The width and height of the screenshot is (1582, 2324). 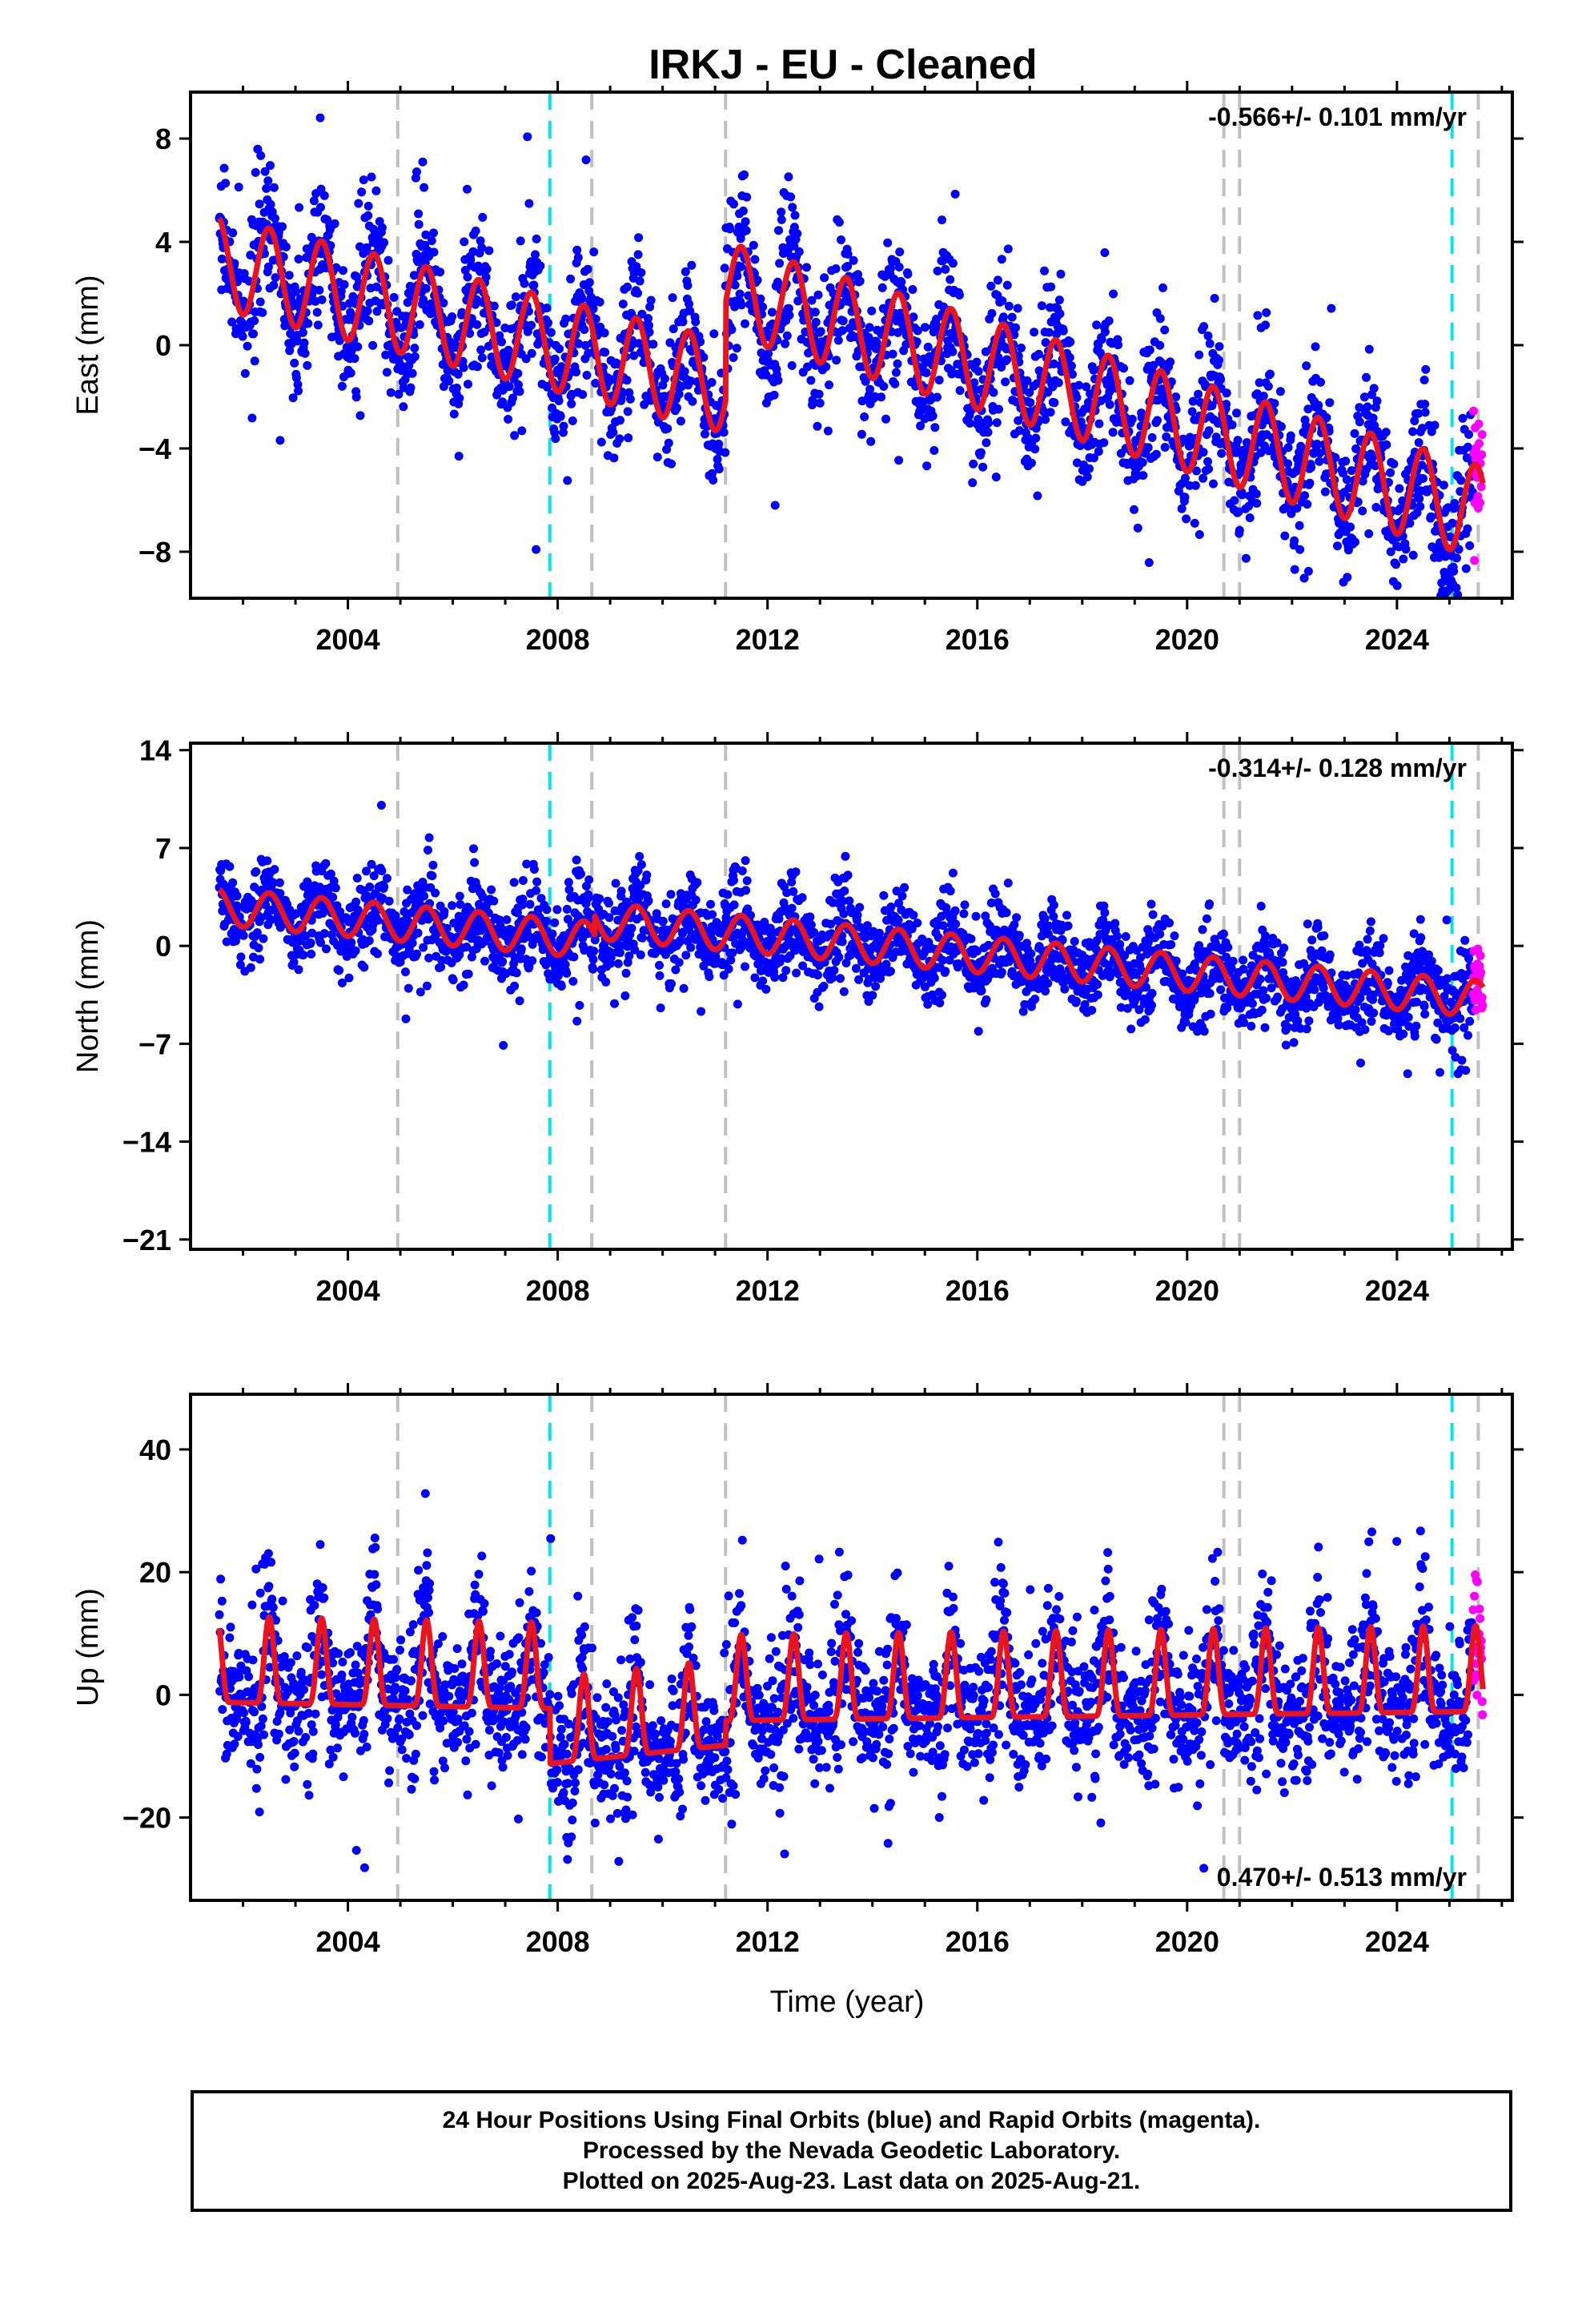 I want to click on up-x-tick-label: 2004, so click(x=348, y=1942).